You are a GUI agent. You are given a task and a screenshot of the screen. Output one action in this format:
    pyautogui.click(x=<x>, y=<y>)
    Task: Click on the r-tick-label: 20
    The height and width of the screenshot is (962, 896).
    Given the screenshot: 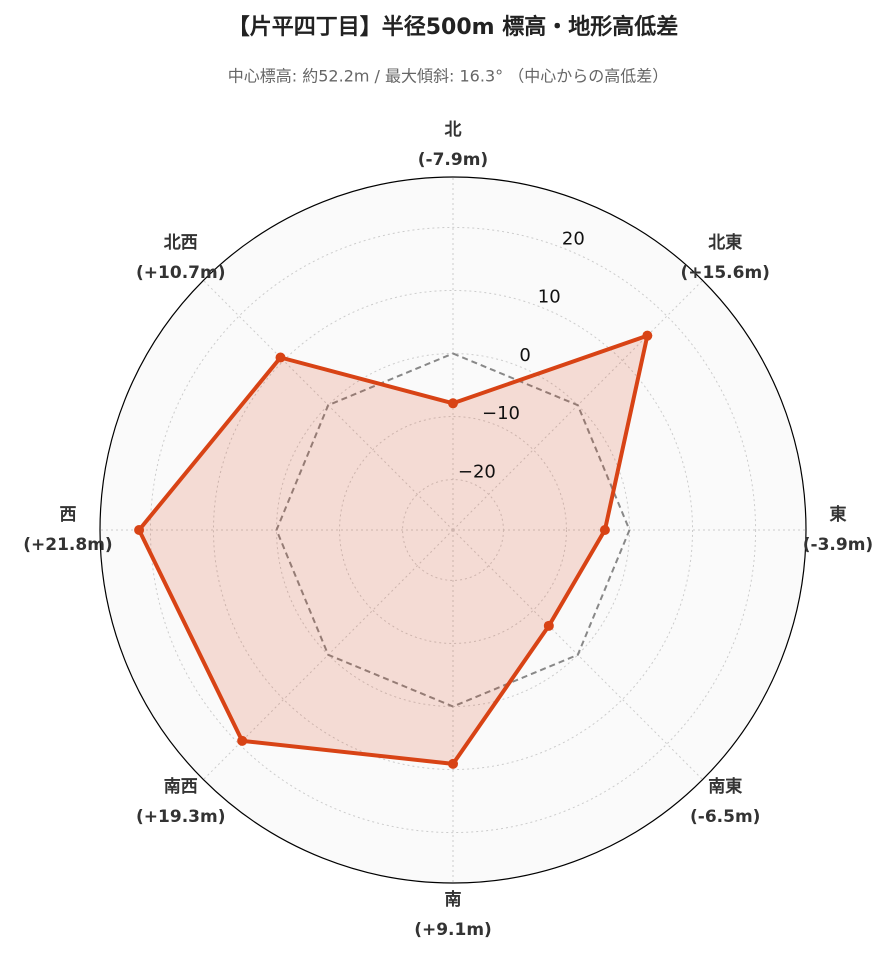 What is the action you would take?
    pyautogui.click(x=573, y=238)
    